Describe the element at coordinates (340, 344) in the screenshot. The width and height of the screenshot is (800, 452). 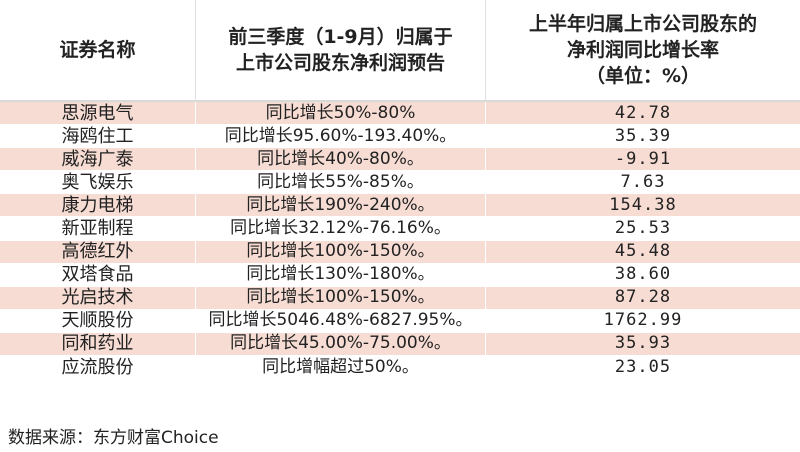
I see `forecast-cell: 同比增长45.00%-75.00%。` at that location.